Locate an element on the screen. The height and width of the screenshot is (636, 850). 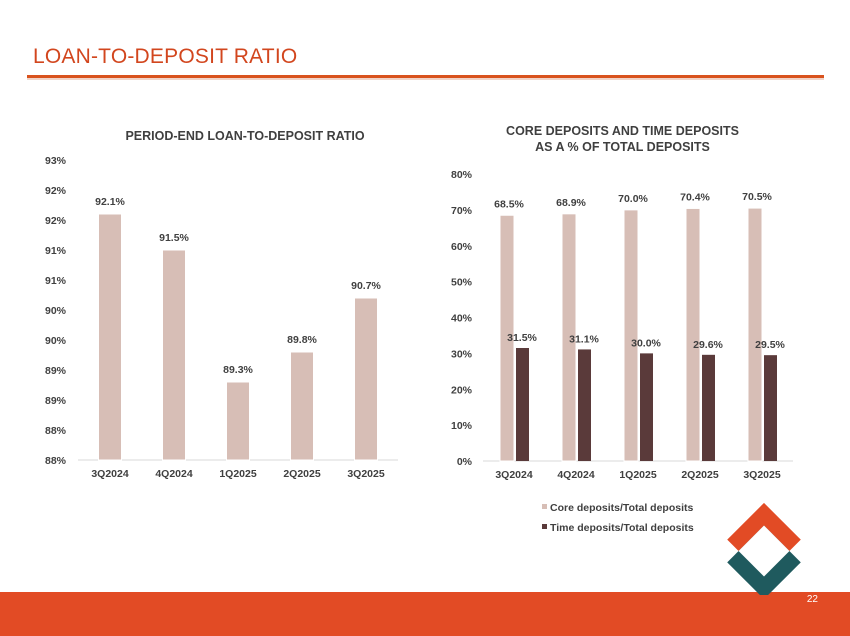
company-logo is located at coordinates (764, 549).